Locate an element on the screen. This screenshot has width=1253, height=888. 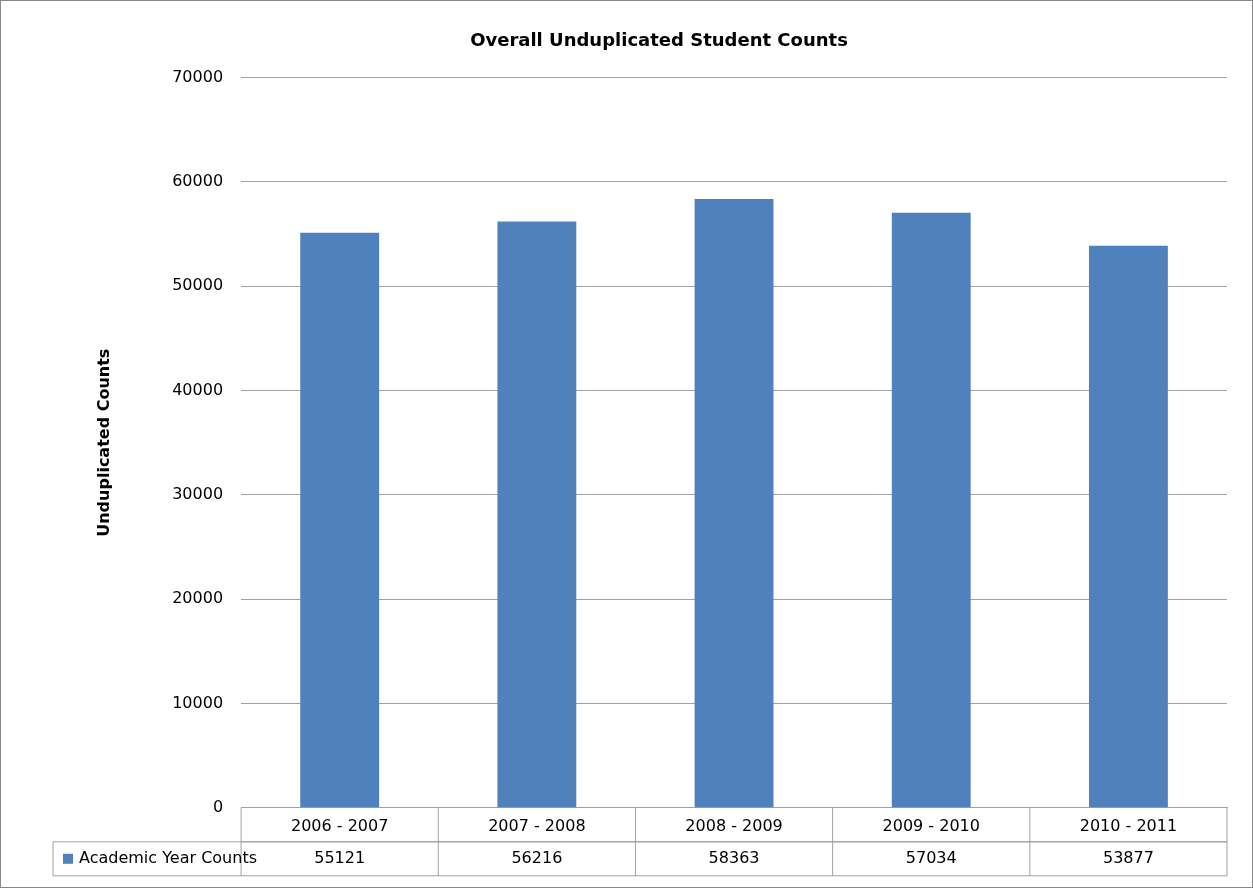
x-tick-label: 2008 - 2009 is located at coordinates (734, 825).